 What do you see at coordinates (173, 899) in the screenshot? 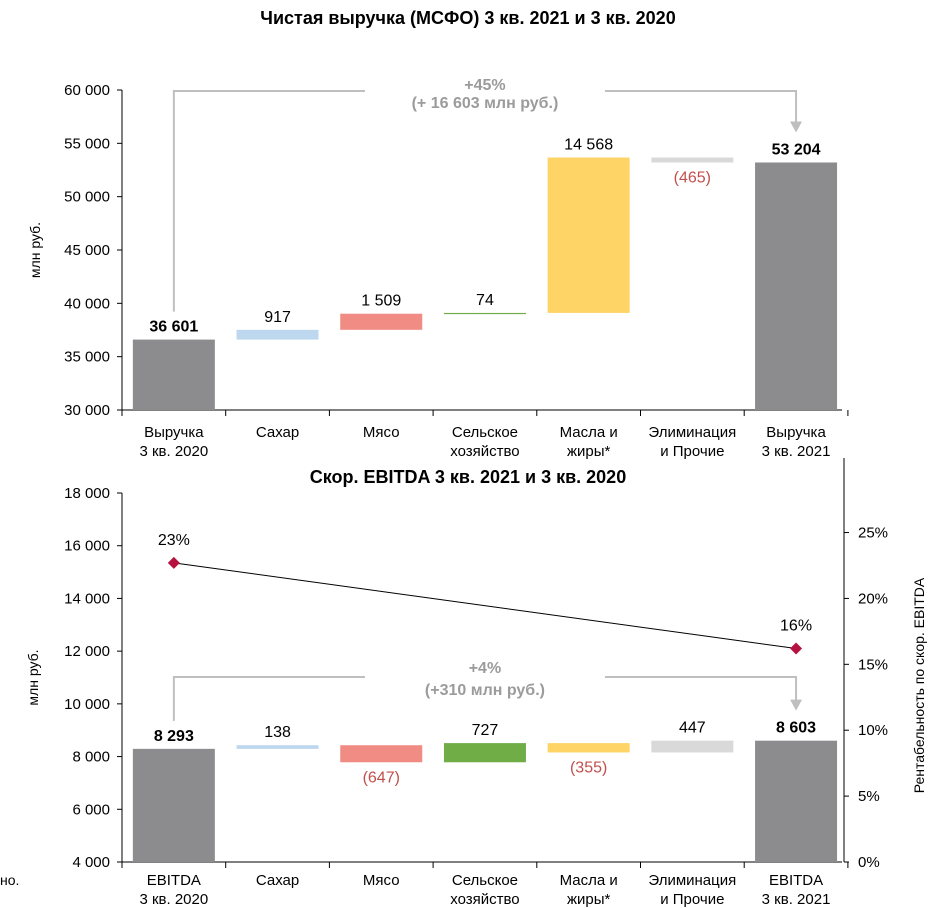
I see `category-label-2-1: 3 кв. 2020` at bounding box center [173, 899].